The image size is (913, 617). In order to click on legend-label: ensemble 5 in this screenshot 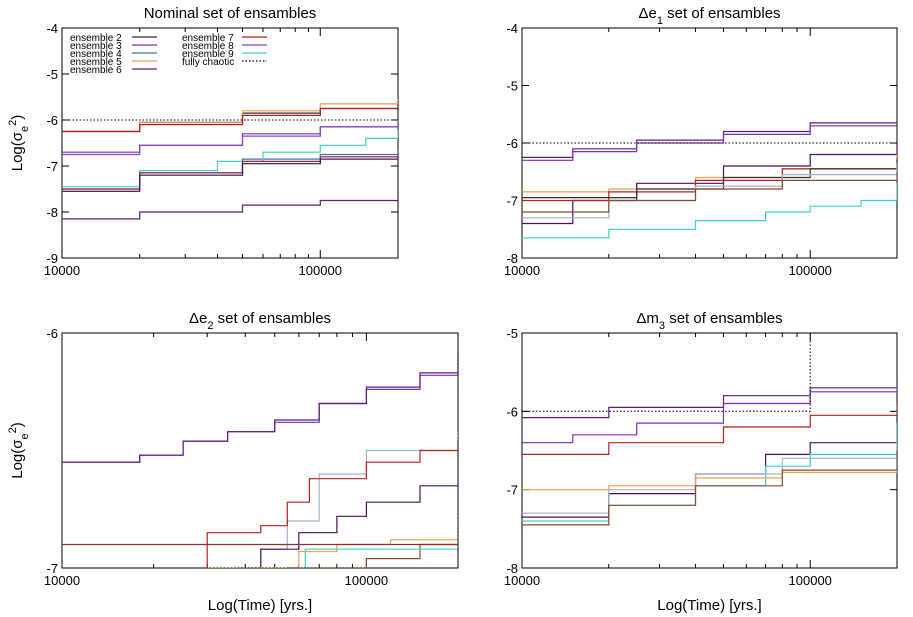, I will do `click(96, 62)`.